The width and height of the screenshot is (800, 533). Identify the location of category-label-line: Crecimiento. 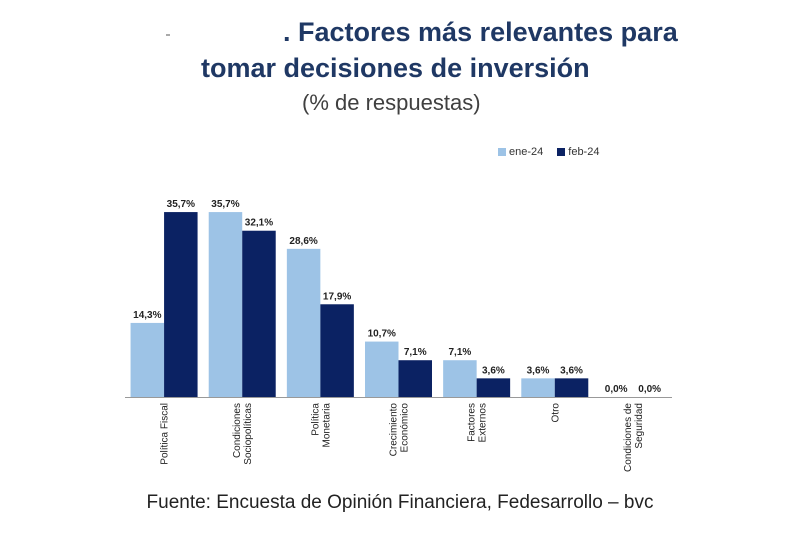
(394, 430).